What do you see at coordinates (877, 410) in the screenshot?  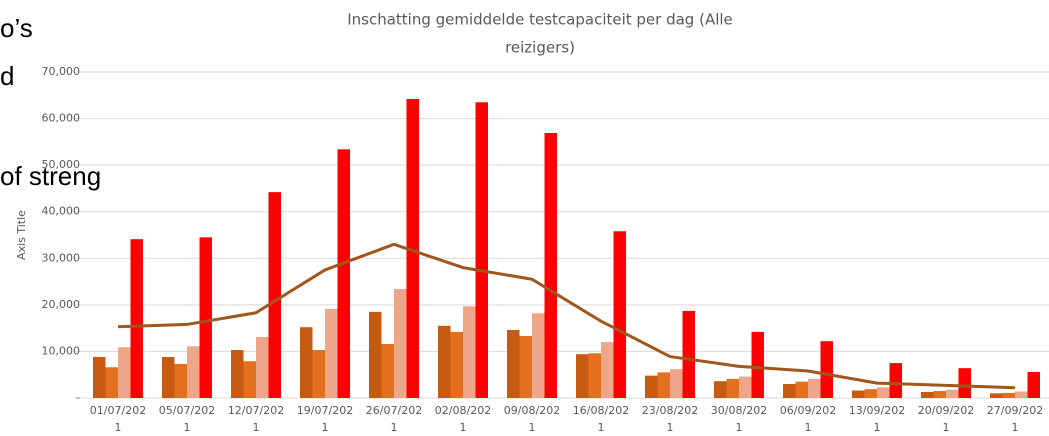 I see `x-tick-label-line: 13/09/202` at bounding box center [877, 410].